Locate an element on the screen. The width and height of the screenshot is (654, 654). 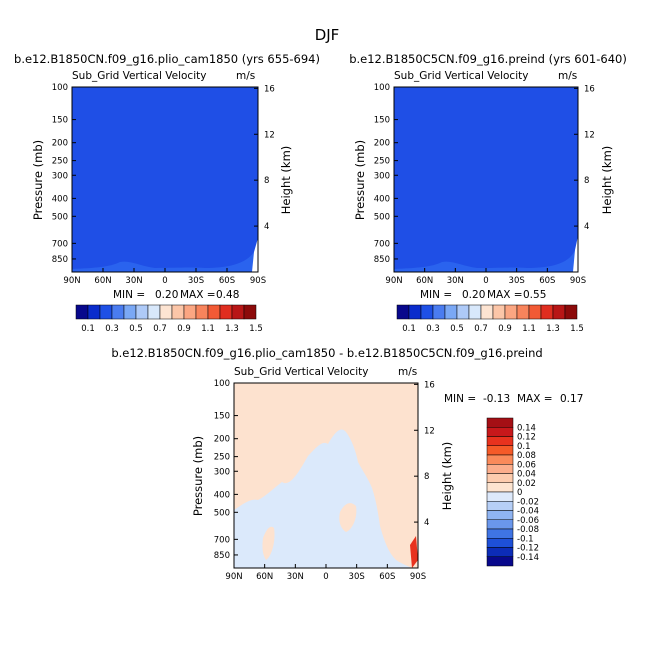
lower-field-contour is located at coordinates (165, 259).